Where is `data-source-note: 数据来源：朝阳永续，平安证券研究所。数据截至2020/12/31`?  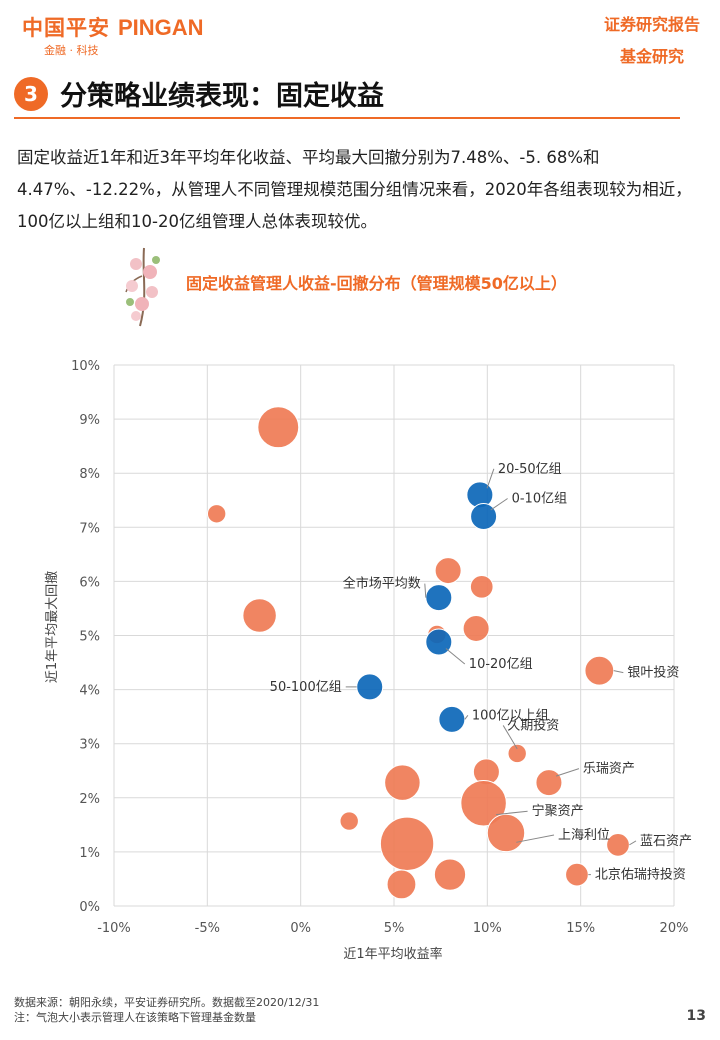
data-source-note: 数据来源：朝阳永续，平安证券研究所。数据截至2020/12/31 is located at coordinates (167, 1002).